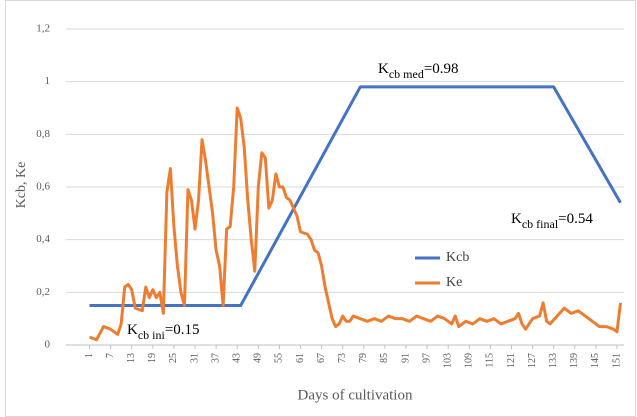 The image size is (637, 417). Describe the element at coordinates (110, 355) in the screenshot. I see `x-tick-label: 7` at that location.